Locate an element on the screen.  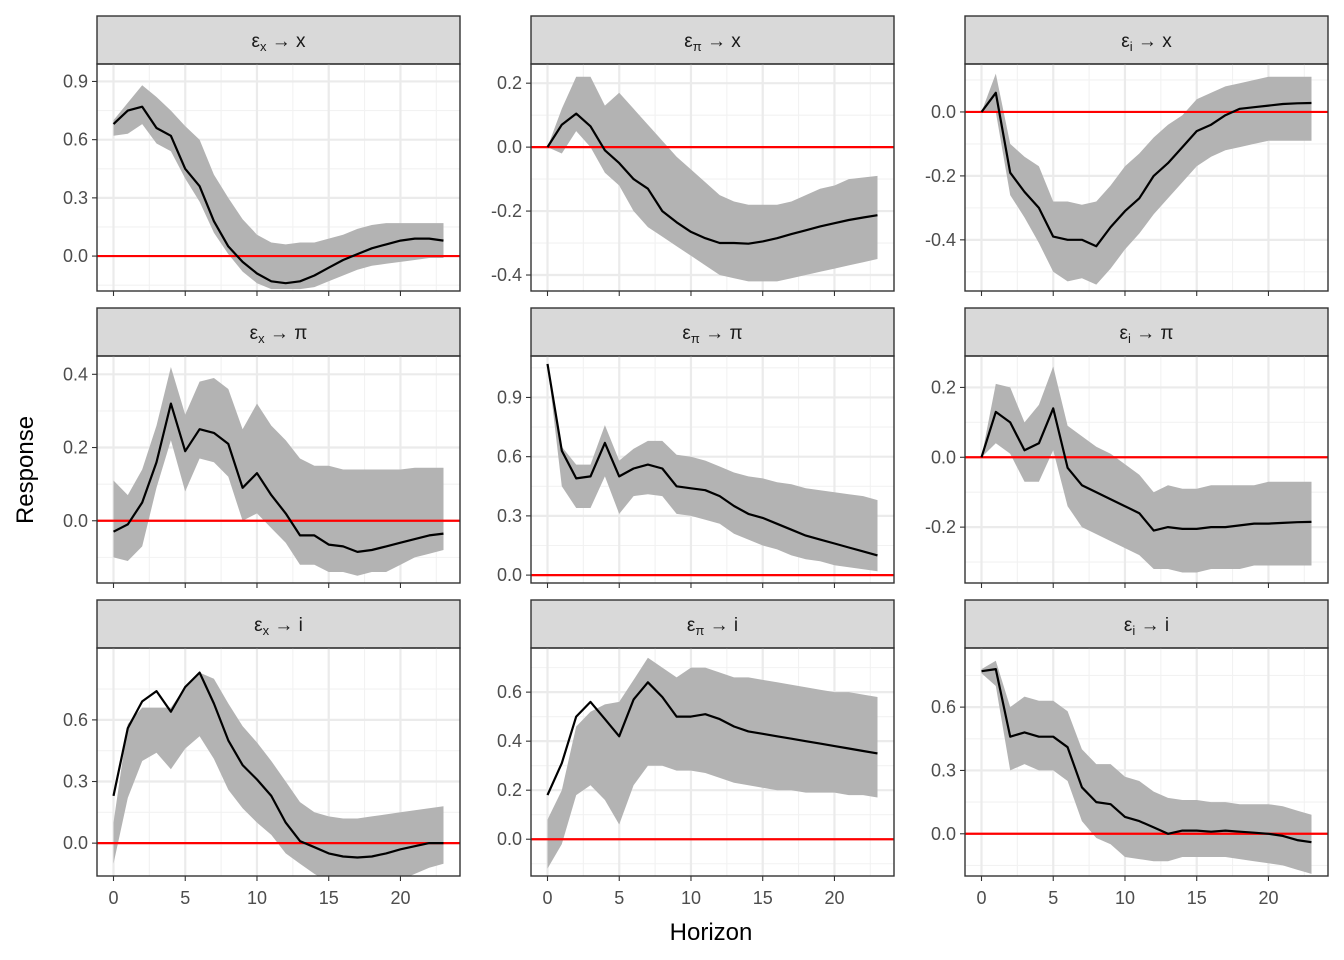
facet-panel: εx → x 0.0 0.3 0.6 0.9 is located at coordinates (262, 155).